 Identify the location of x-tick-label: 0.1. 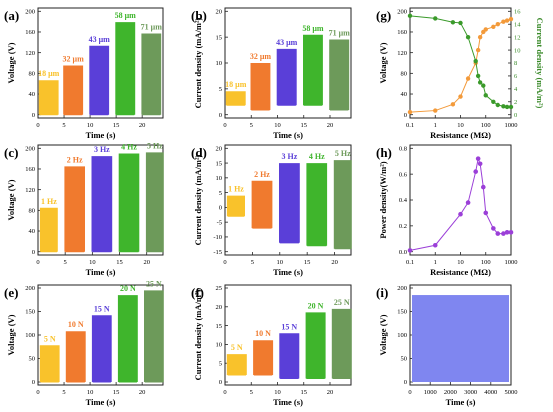
(410, 262).